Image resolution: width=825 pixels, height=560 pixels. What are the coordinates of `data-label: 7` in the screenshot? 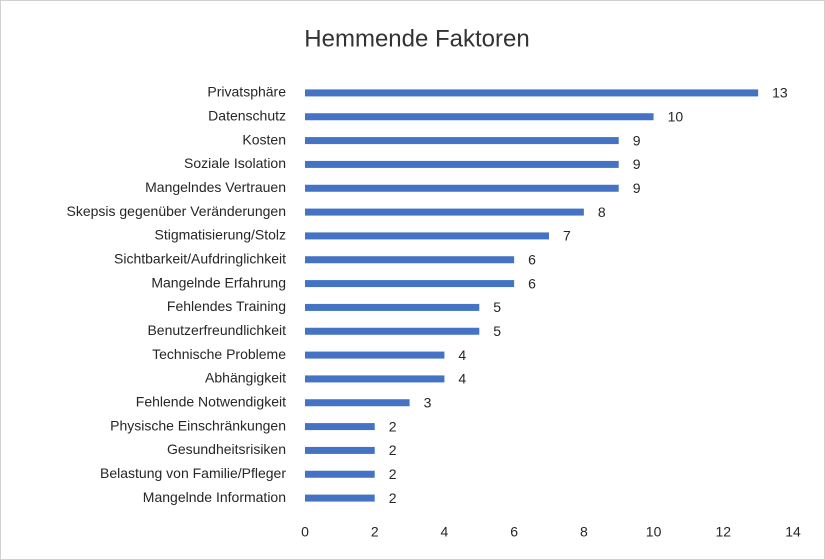 It's located at (567, 236).